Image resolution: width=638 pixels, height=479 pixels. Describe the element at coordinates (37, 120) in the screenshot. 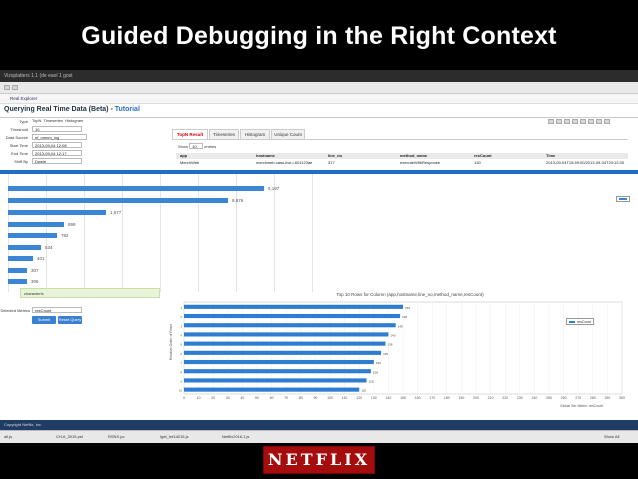

I see `type-option-topn: TopN` at that location.